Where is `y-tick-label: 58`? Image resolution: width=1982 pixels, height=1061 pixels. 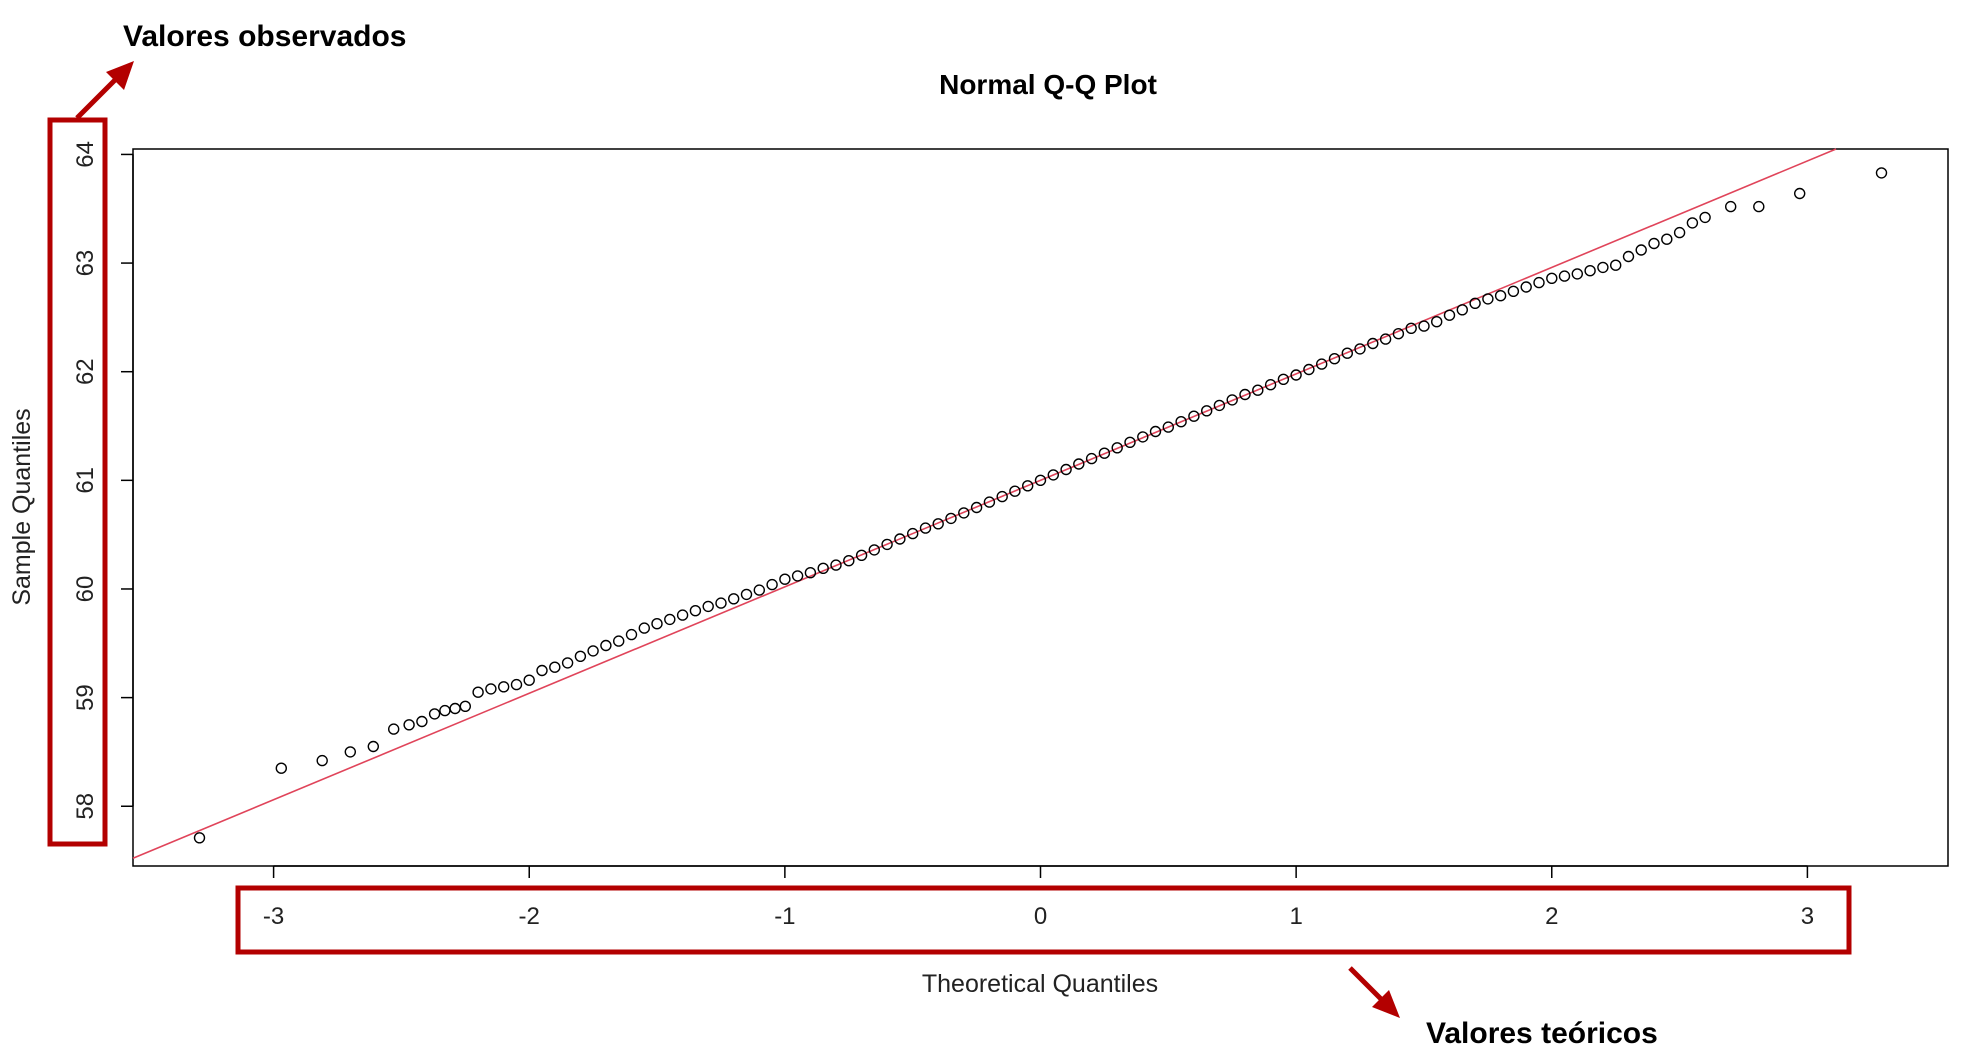 y-tick-label: 58 is located at coordinates (85, 806).